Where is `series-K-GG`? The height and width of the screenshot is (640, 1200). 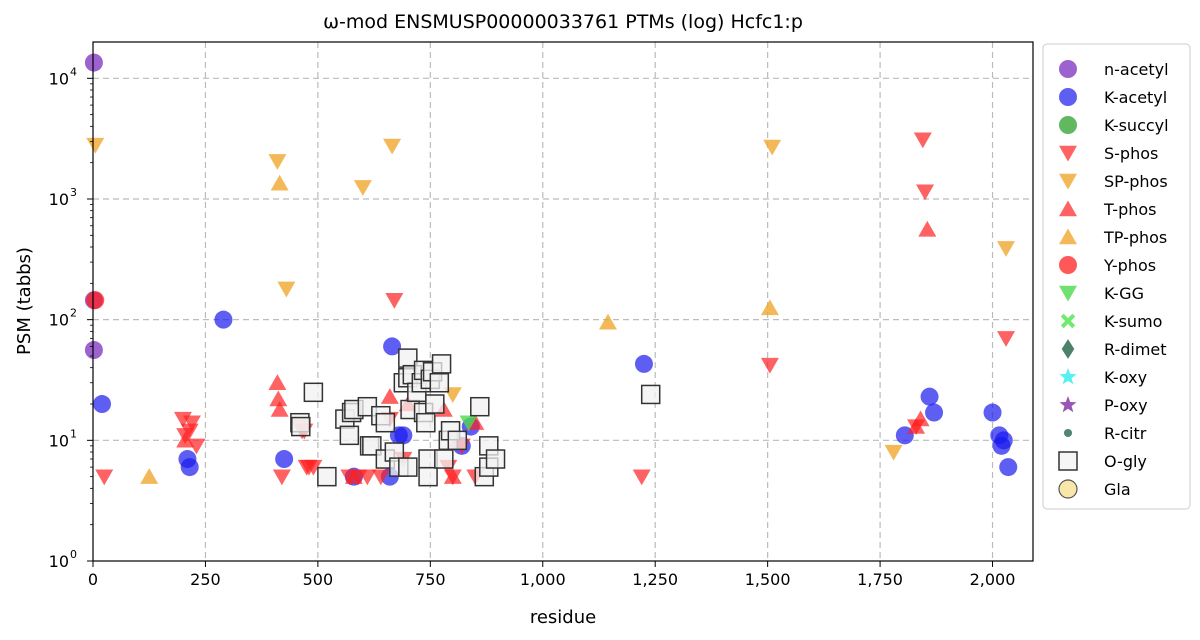
series-K-GG is located at coordinates (468, 423).